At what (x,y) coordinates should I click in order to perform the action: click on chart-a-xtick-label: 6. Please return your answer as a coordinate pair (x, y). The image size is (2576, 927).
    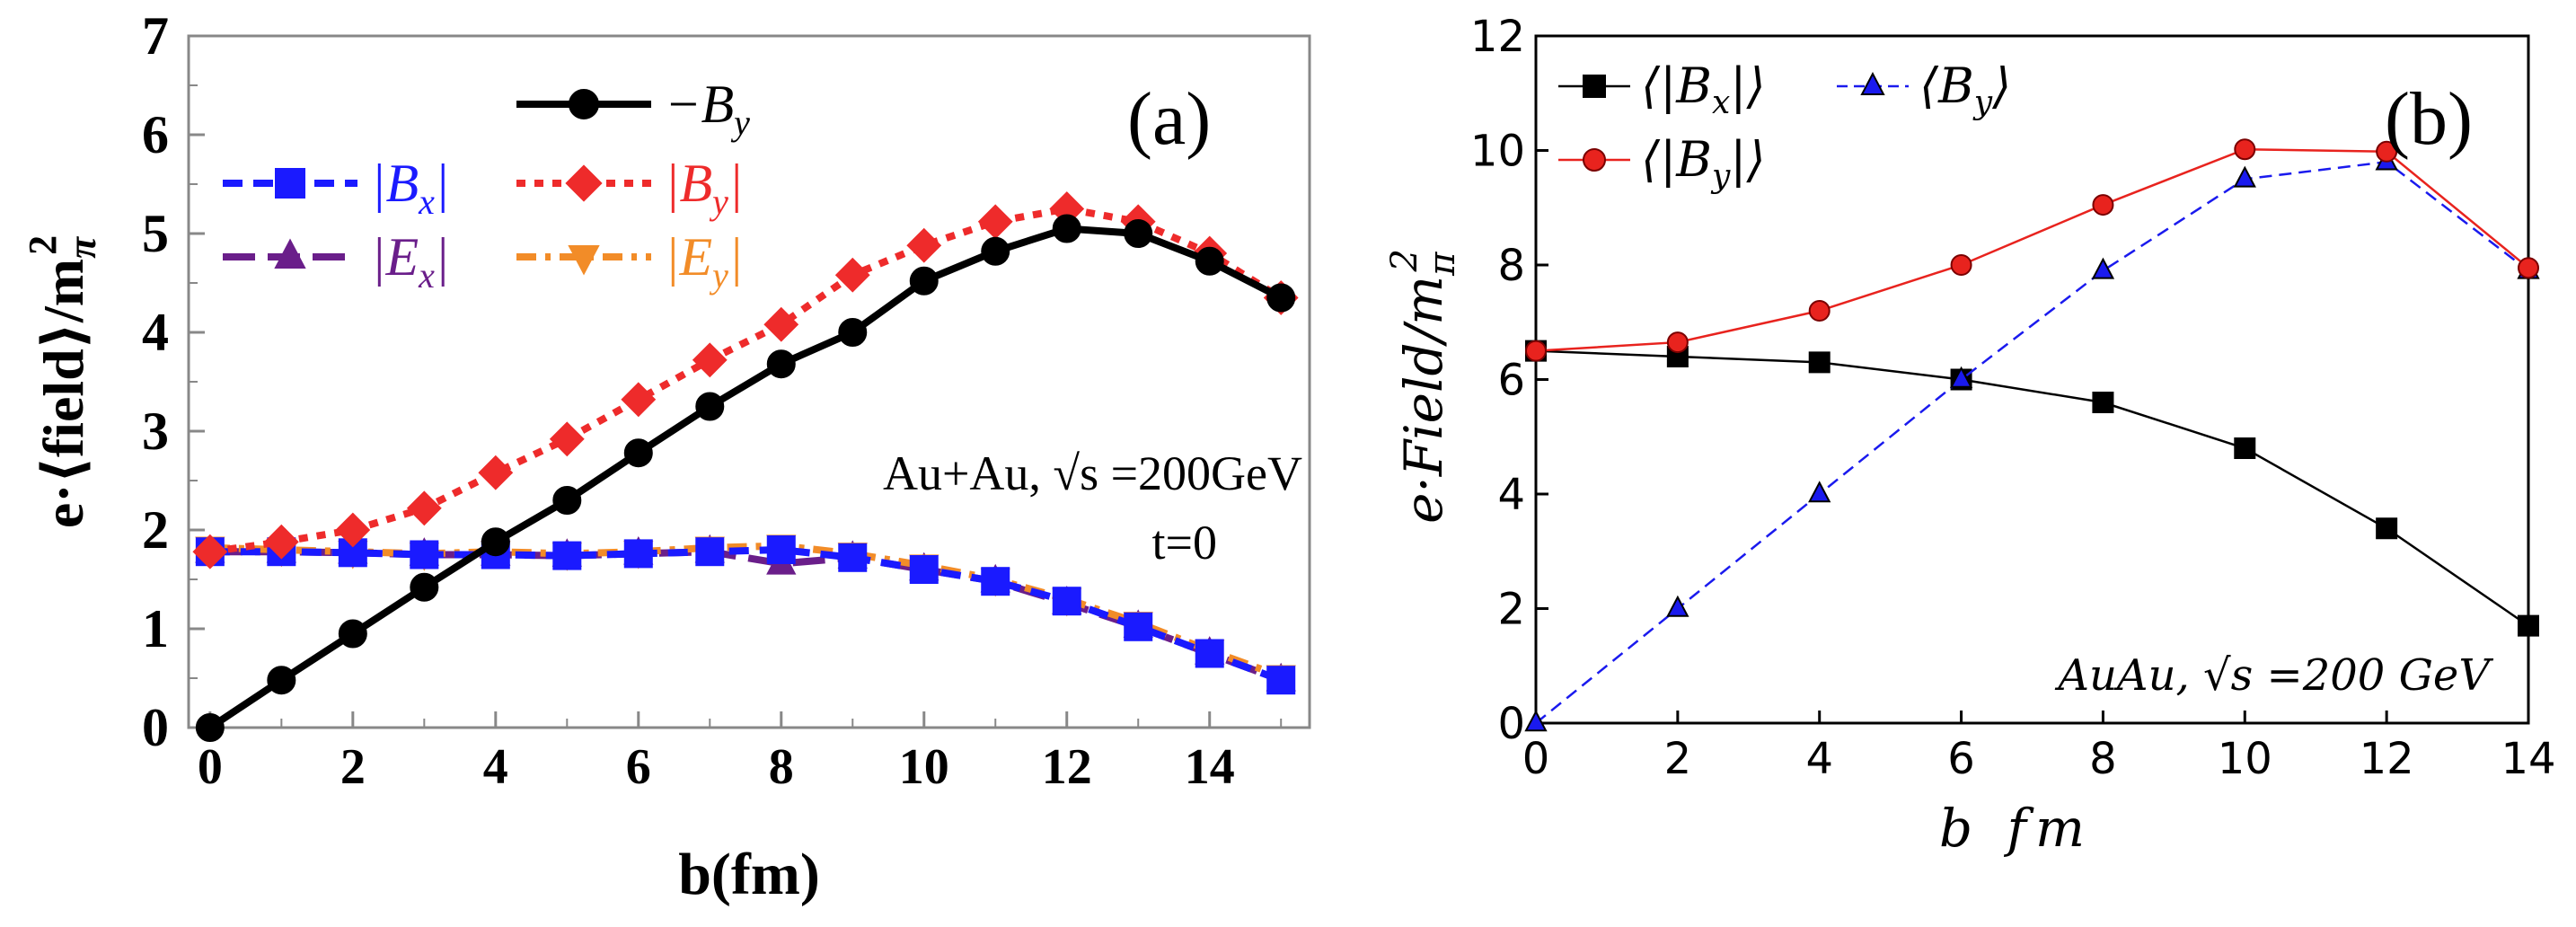
    Looking at the image, I should click on (638, 767).